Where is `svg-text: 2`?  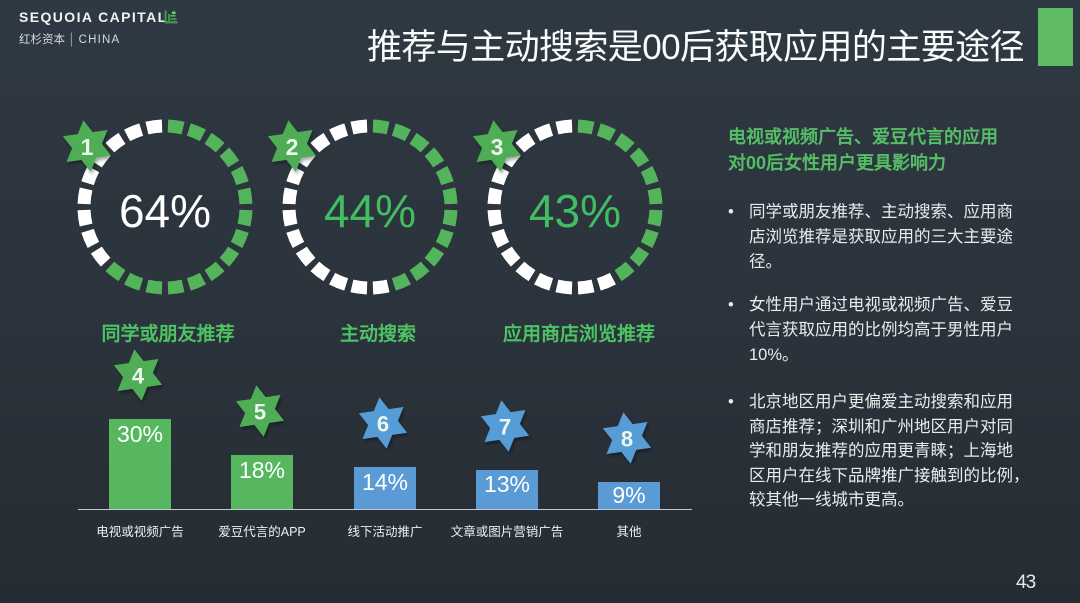 svg-text: 2 is located at coordinates (292, 147).